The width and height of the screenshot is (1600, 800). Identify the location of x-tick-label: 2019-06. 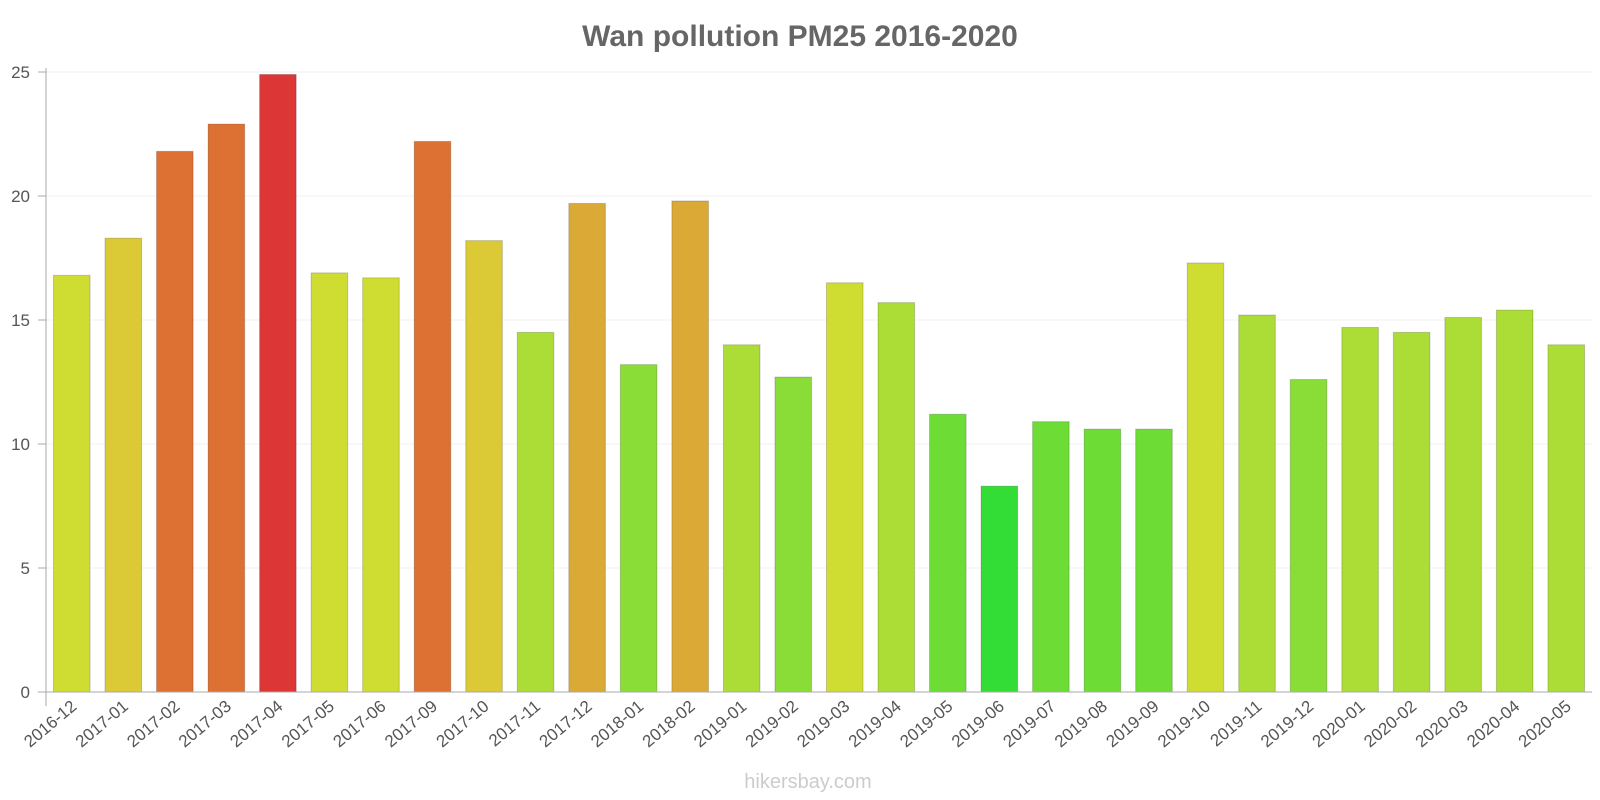
(978, 724).